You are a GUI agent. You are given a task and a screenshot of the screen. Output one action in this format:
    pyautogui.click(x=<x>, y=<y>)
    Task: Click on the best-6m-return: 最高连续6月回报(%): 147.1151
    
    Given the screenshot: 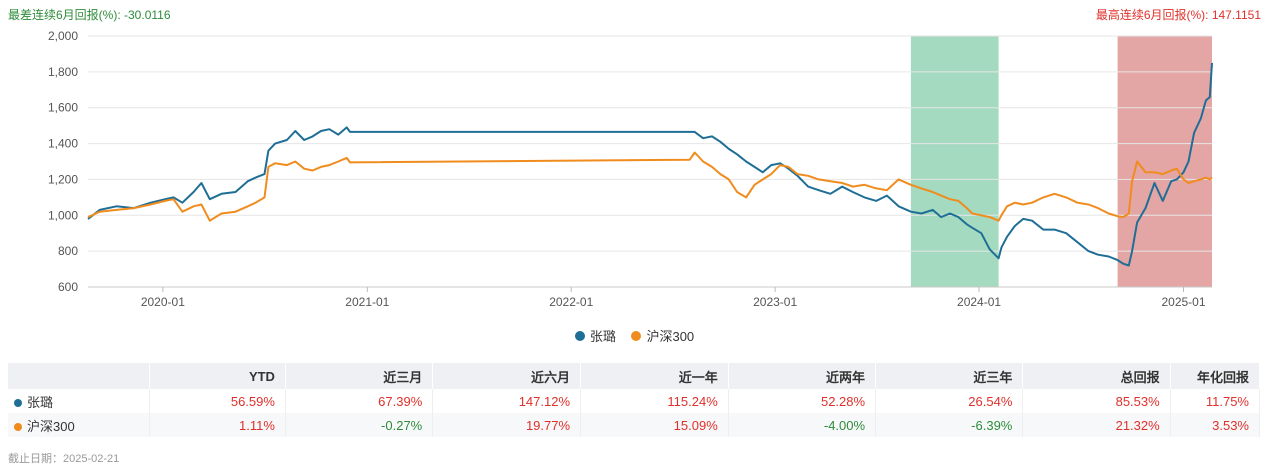 What is the action you would take?
    pyautogui.click(x=1178, y=14)
    